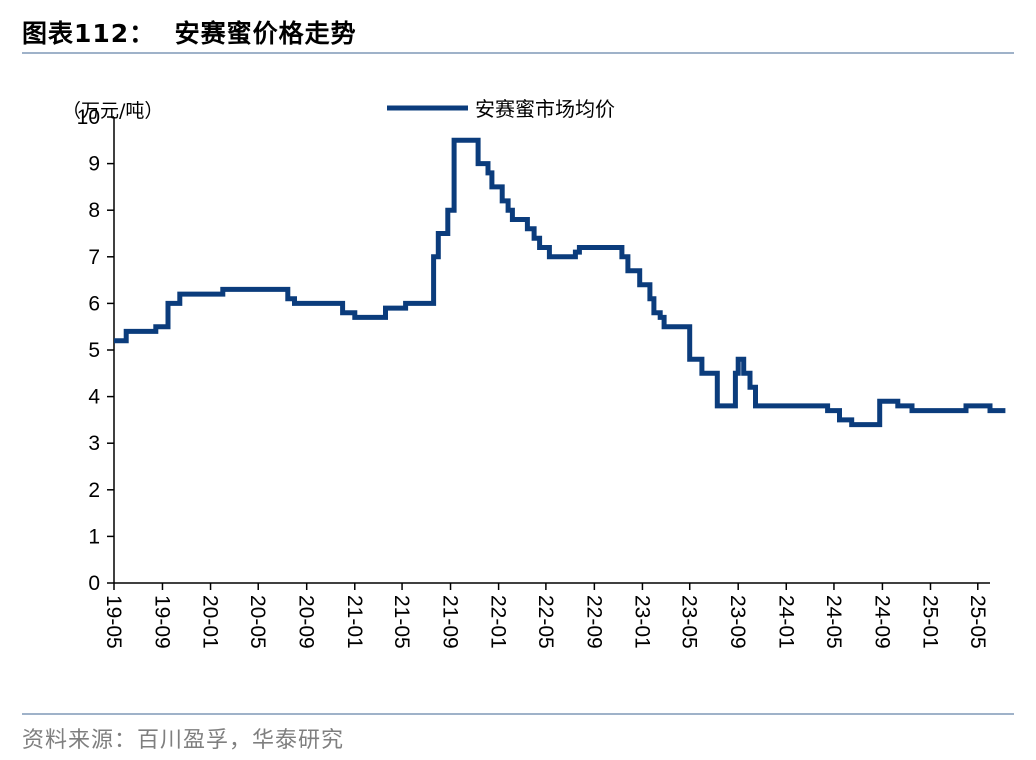 The image size is (1036, 760). What do you see at coordinates (833, 622) in the screenshot?
I see `x-tick-label: 24-05` at bounding box center [833, 622].